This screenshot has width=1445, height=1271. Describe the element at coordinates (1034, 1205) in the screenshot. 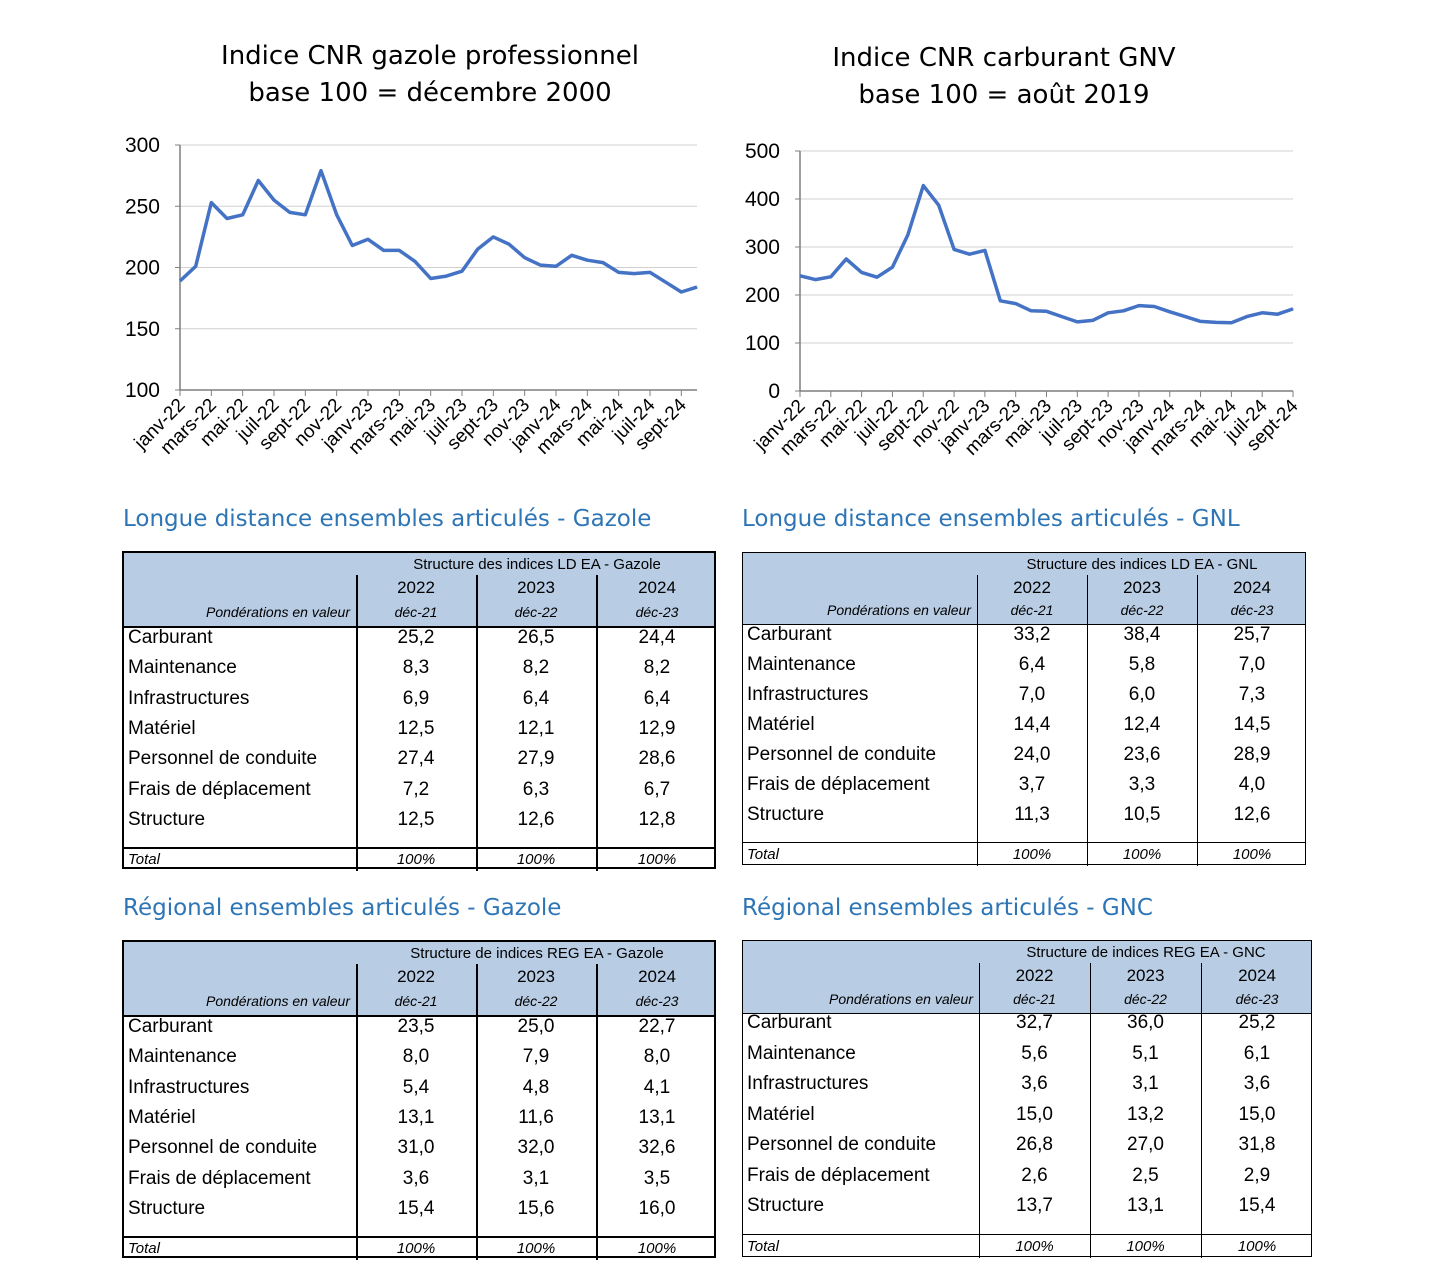

I see `table-cell-value: 13,7` at that location.